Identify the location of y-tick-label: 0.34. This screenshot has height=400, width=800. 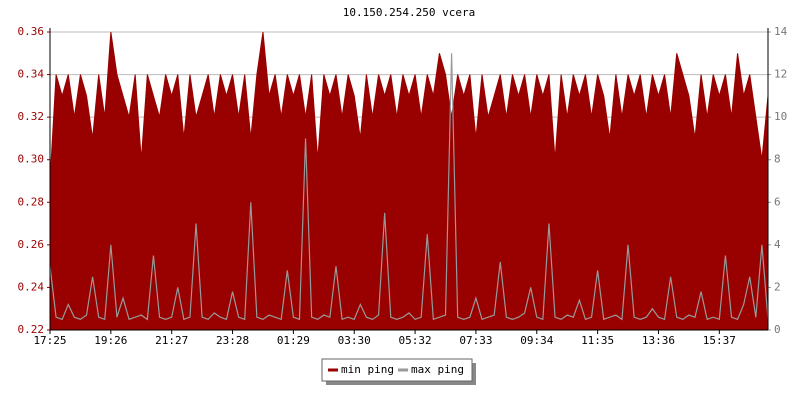
(31, 74).